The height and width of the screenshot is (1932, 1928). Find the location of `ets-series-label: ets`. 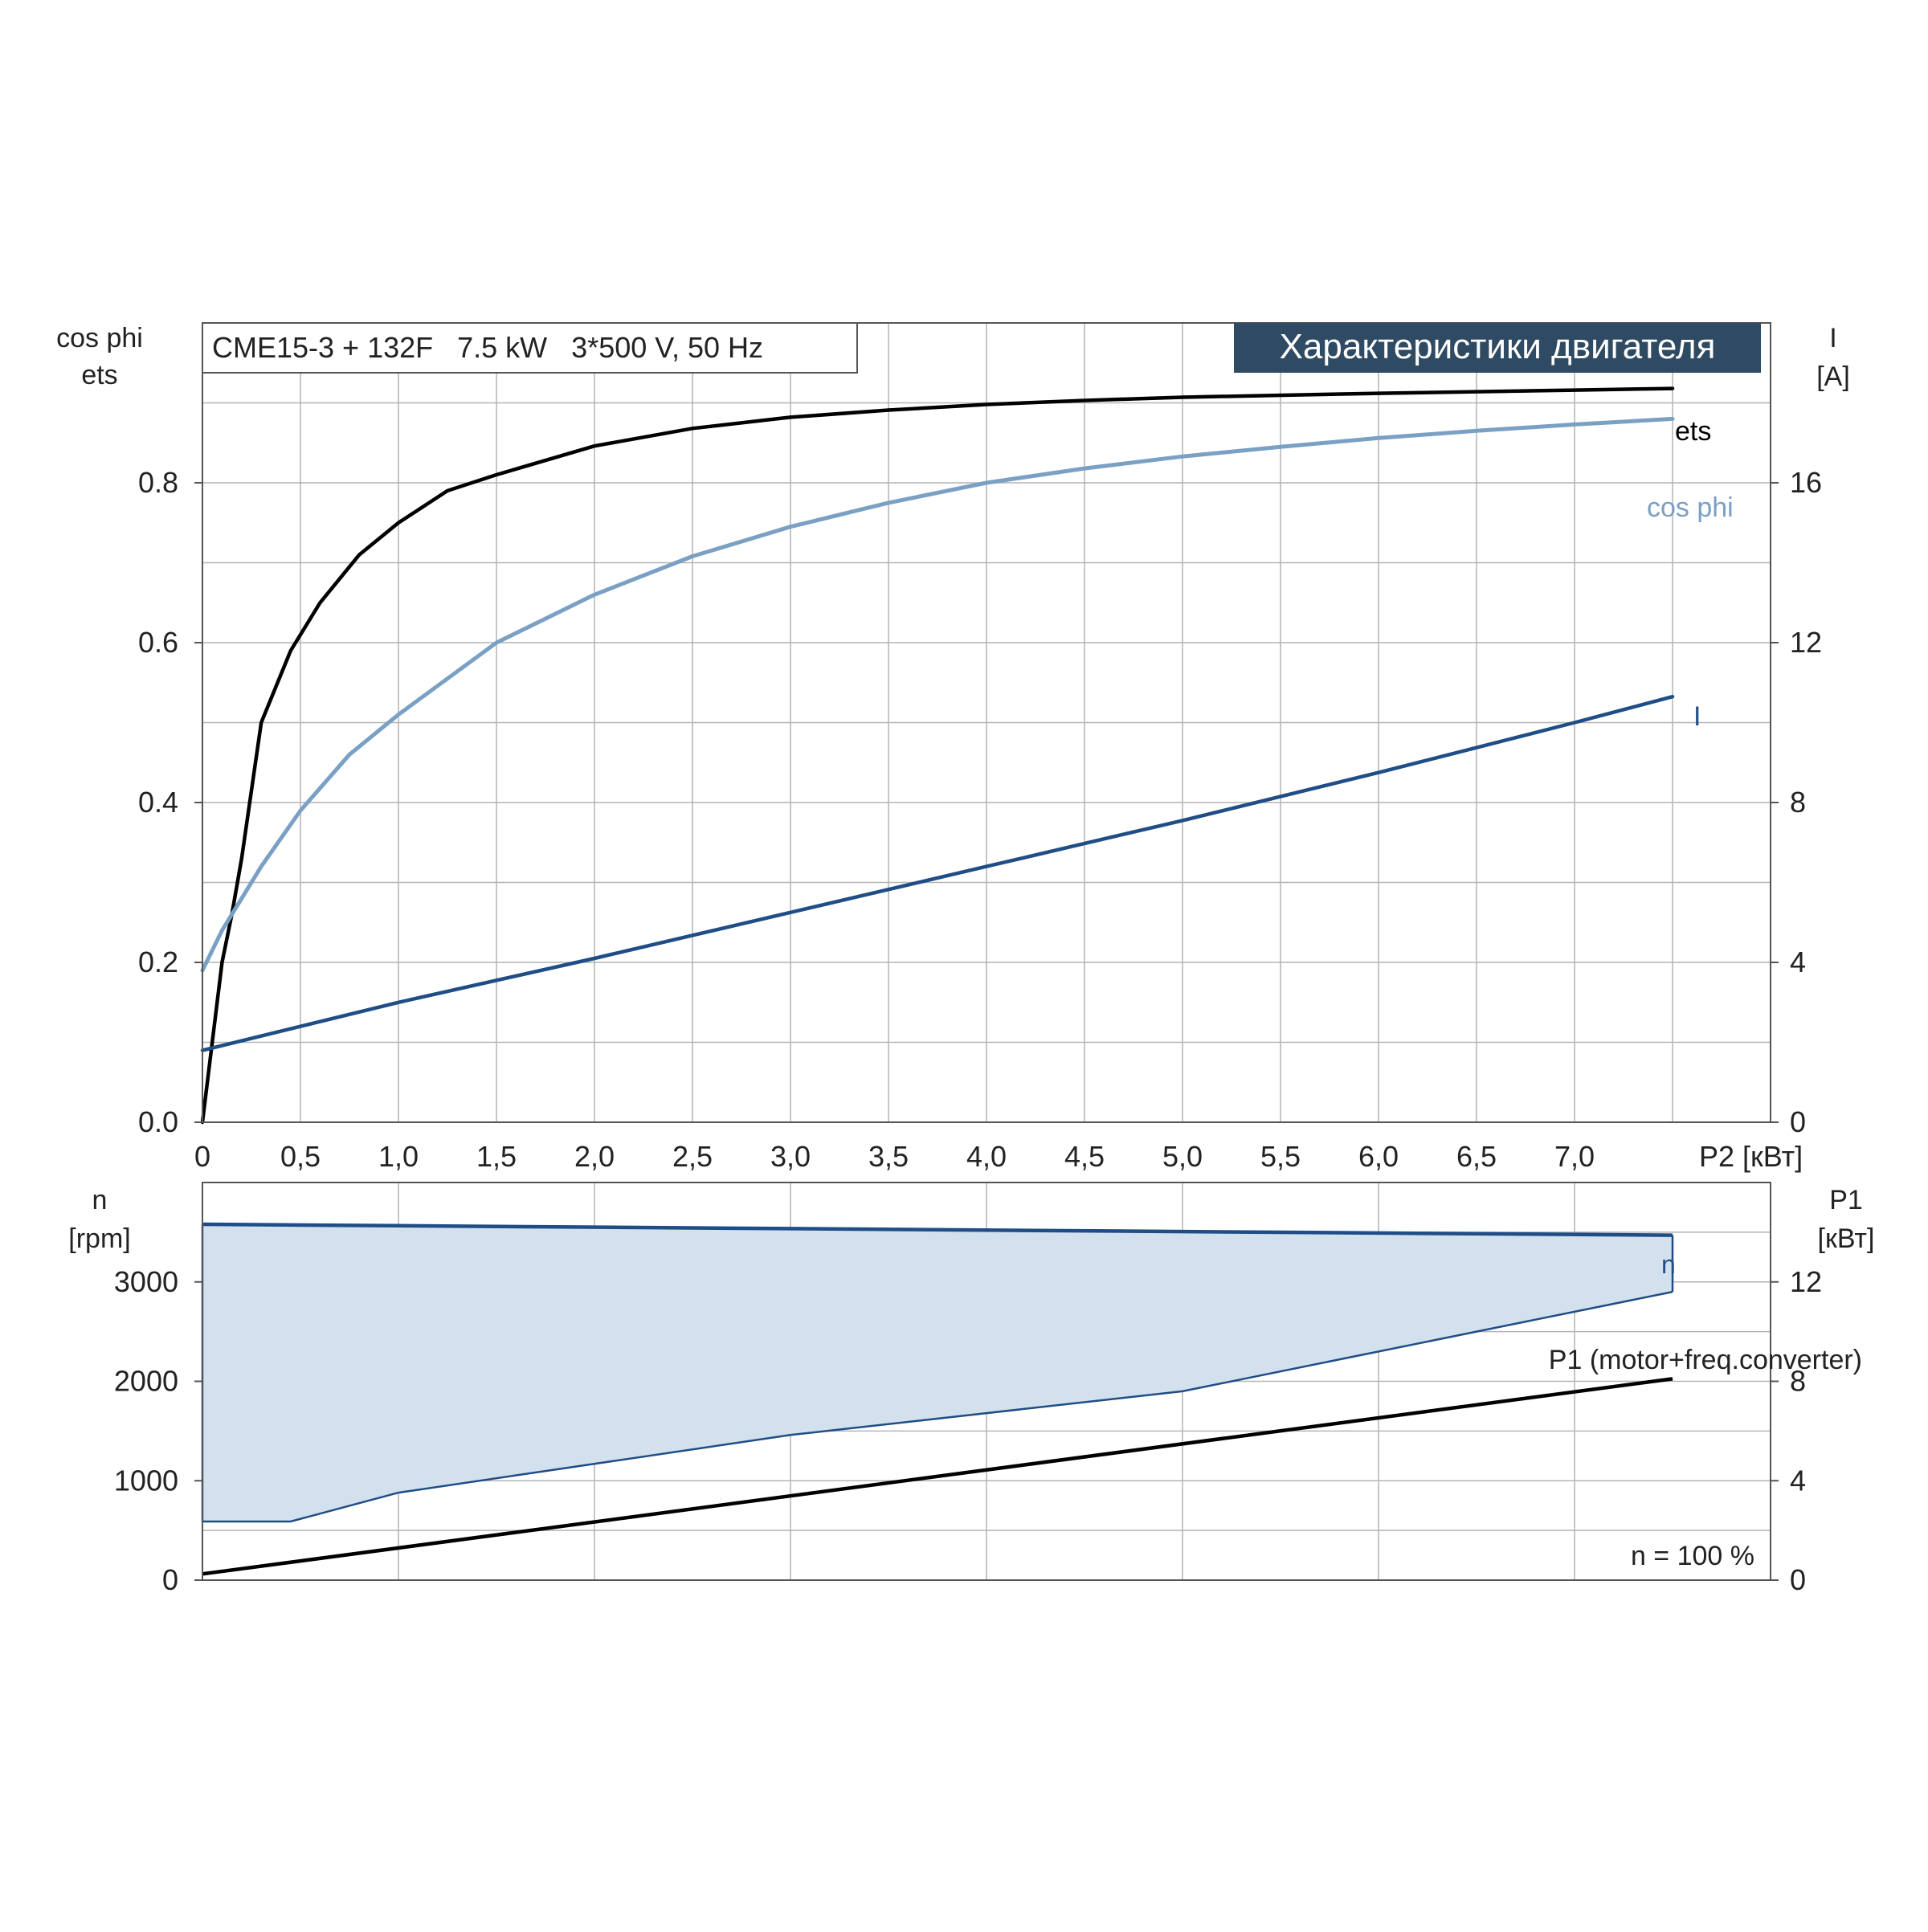

ets-series-label: ets is located at coordinates (1693, 431).